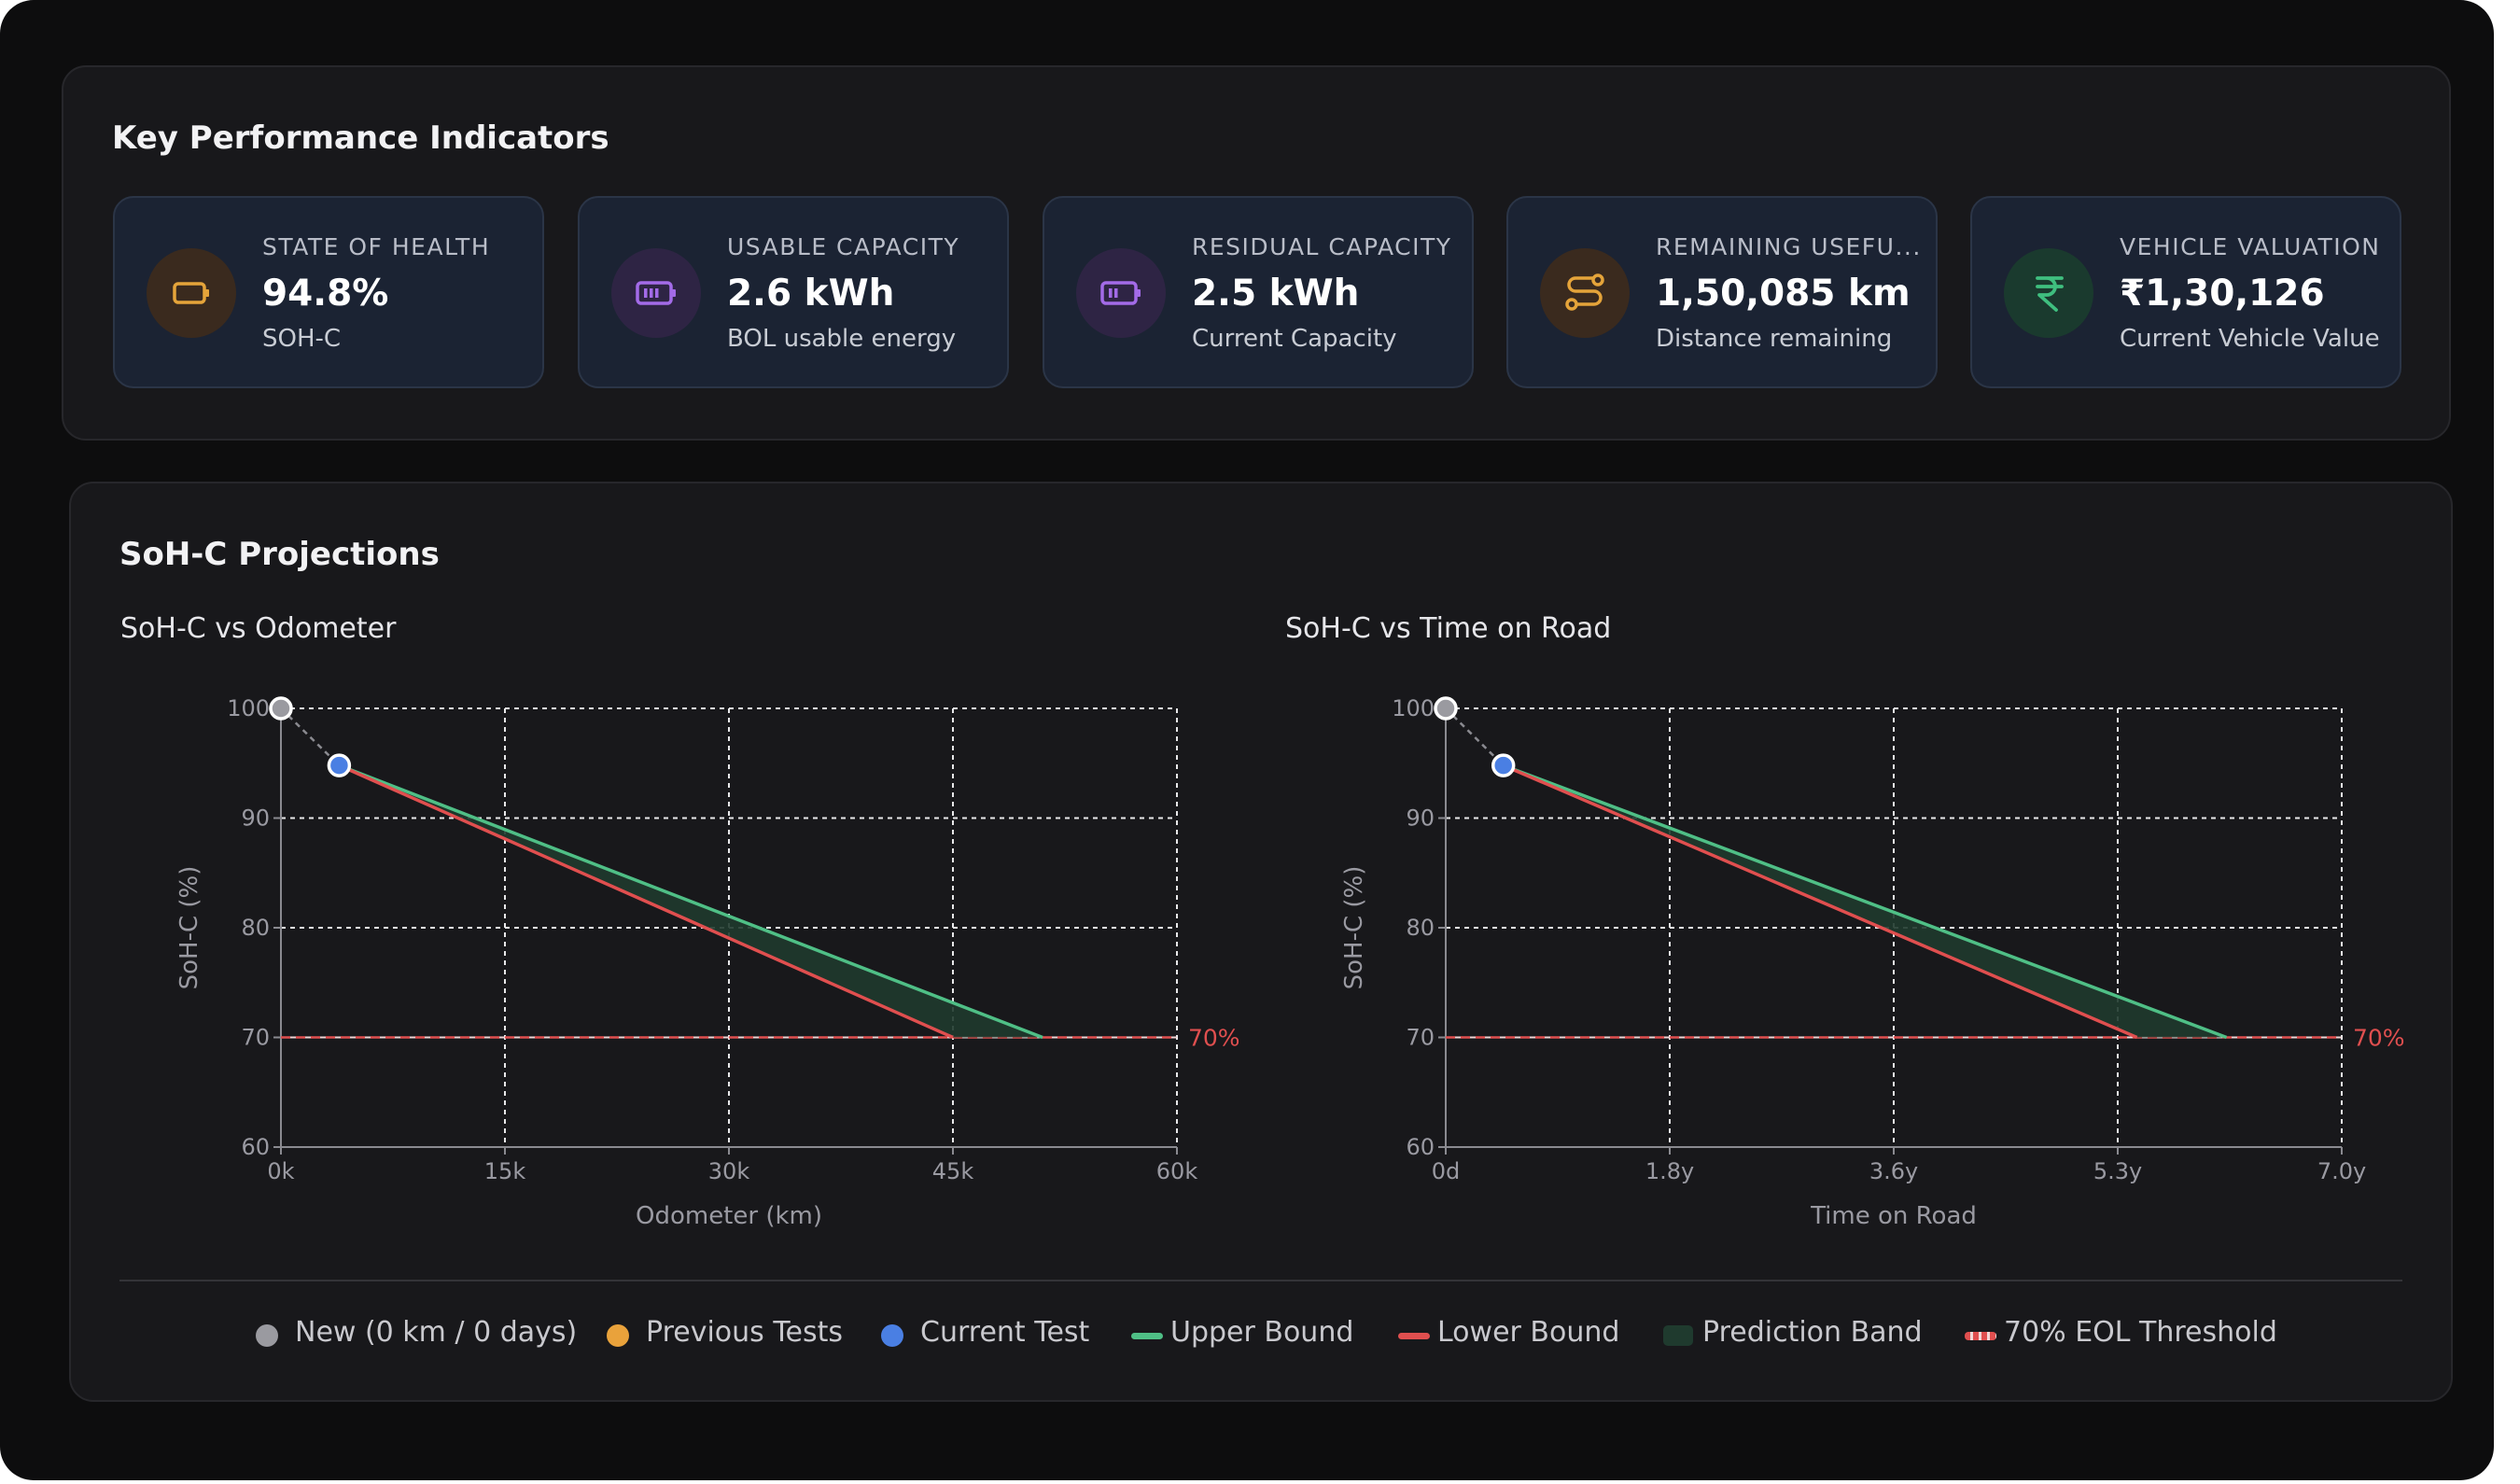  Describe the element at coordinates (1276, 294) in the screenshot. I see `kpi-value: 2.5 kWh` at that location.